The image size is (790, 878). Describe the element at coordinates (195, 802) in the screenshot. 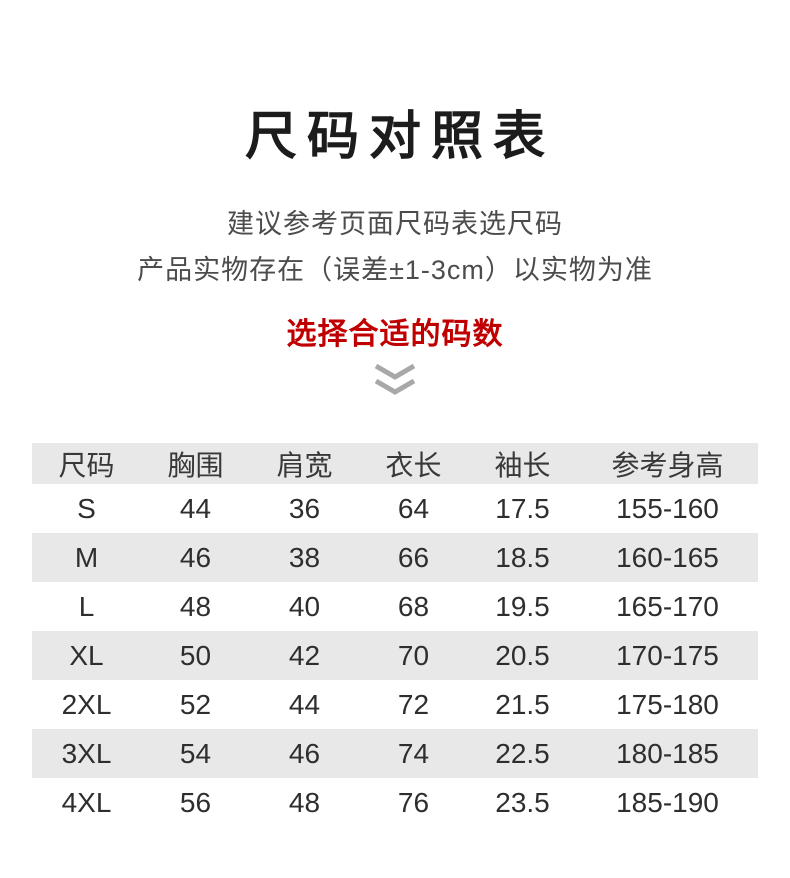

I see `table-cell: 56` at that location.